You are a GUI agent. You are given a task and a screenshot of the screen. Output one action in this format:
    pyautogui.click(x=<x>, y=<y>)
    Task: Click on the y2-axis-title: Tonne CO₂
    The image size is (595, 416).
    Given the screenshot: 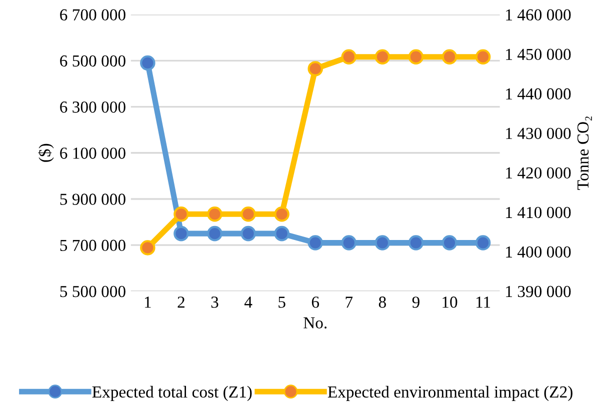 What is the action you would take?
    pyautogui.click(x=584, y=153)
    